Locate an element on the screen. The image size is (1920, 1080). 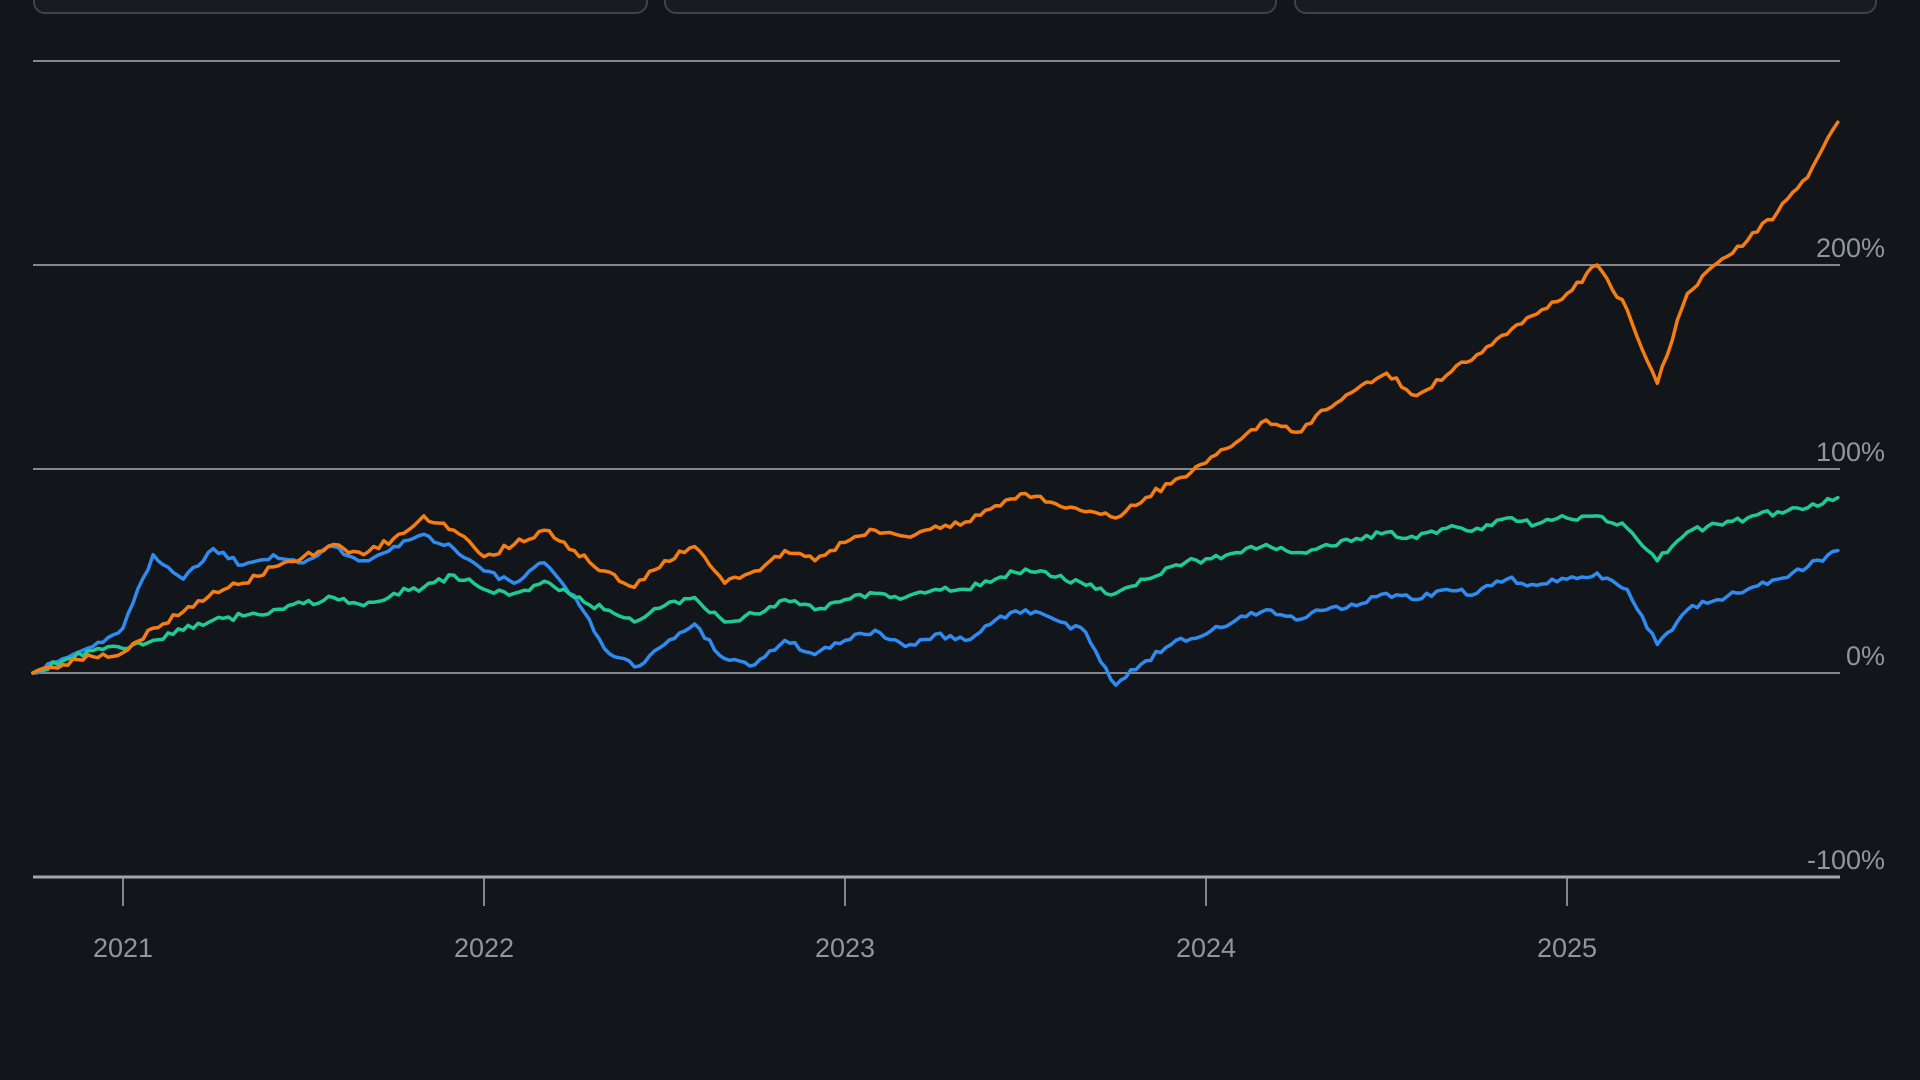
x-tick-label: 2023 is located at coordinates (845, 948).